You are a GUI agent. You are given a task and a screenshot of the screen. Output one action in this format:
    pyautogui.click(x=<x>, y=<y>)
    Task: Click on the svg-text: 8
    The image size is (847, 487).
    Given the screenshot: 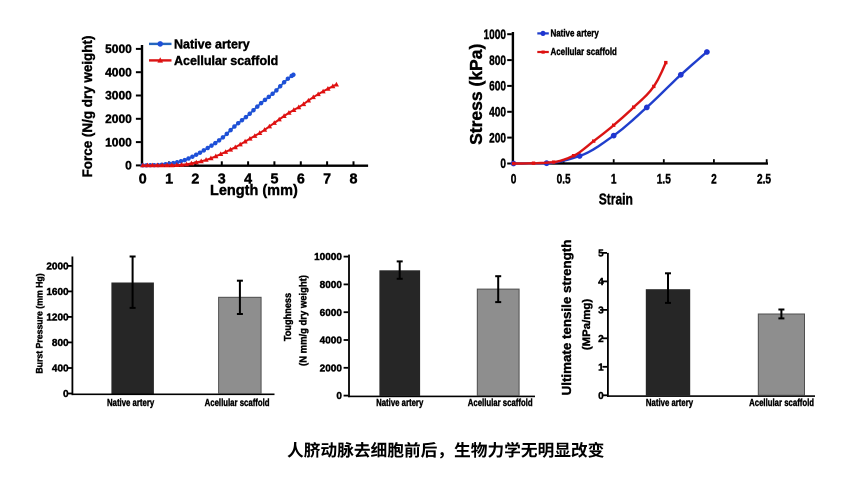 What is the action you would take?
    pyautogui.click(x=354, y=179)
    